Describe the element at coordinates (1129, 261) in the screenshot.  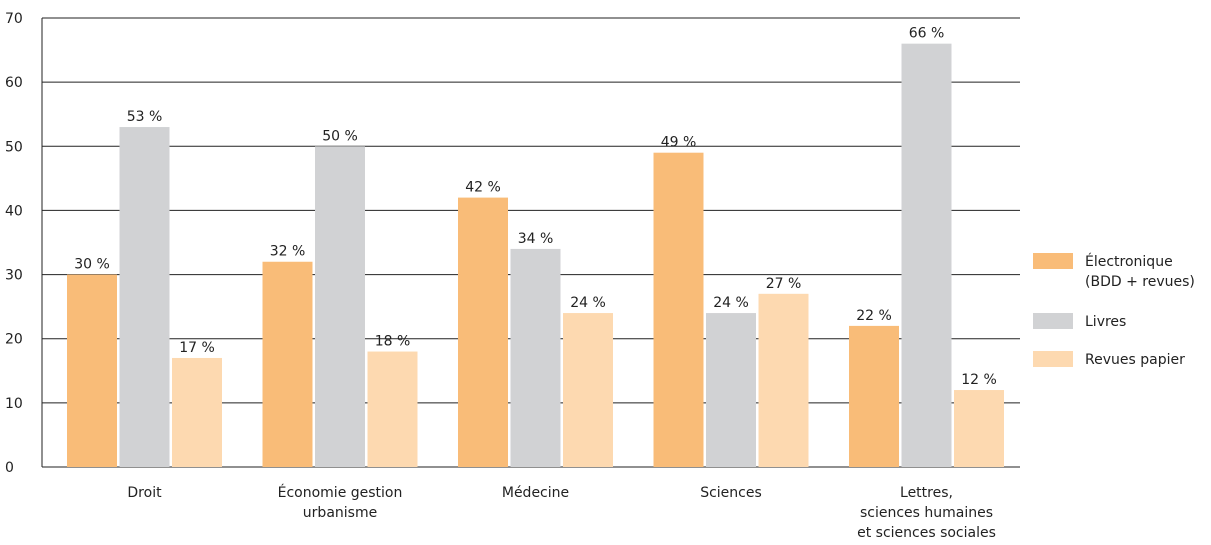
I see `legend-label: Électronique` at that location.